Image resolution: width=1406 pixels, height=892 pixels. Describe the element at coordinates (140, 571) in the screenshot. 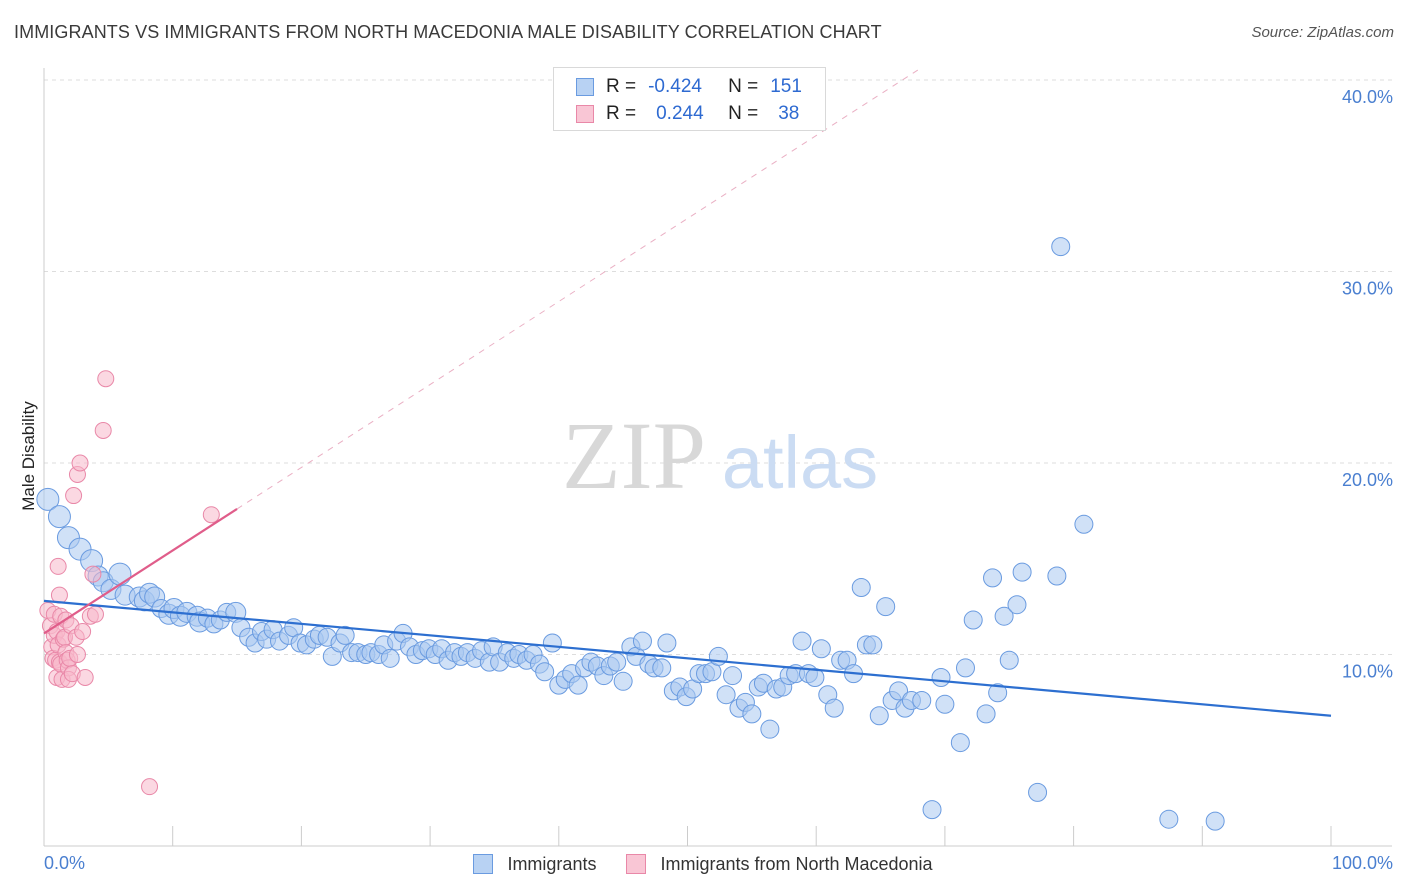

I see `trendline-macedonia` at that location.